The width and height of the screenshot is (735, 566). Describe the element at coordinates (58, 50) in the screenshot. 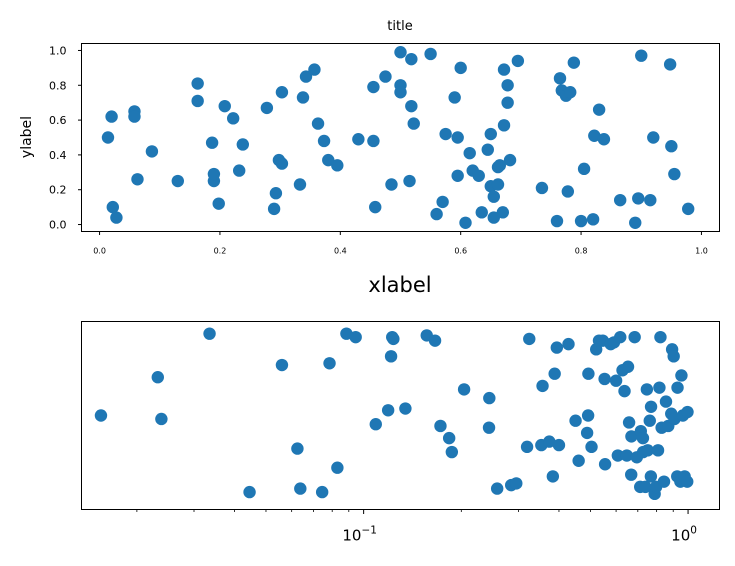

I see `y-tick-label: 1.0` at that location.